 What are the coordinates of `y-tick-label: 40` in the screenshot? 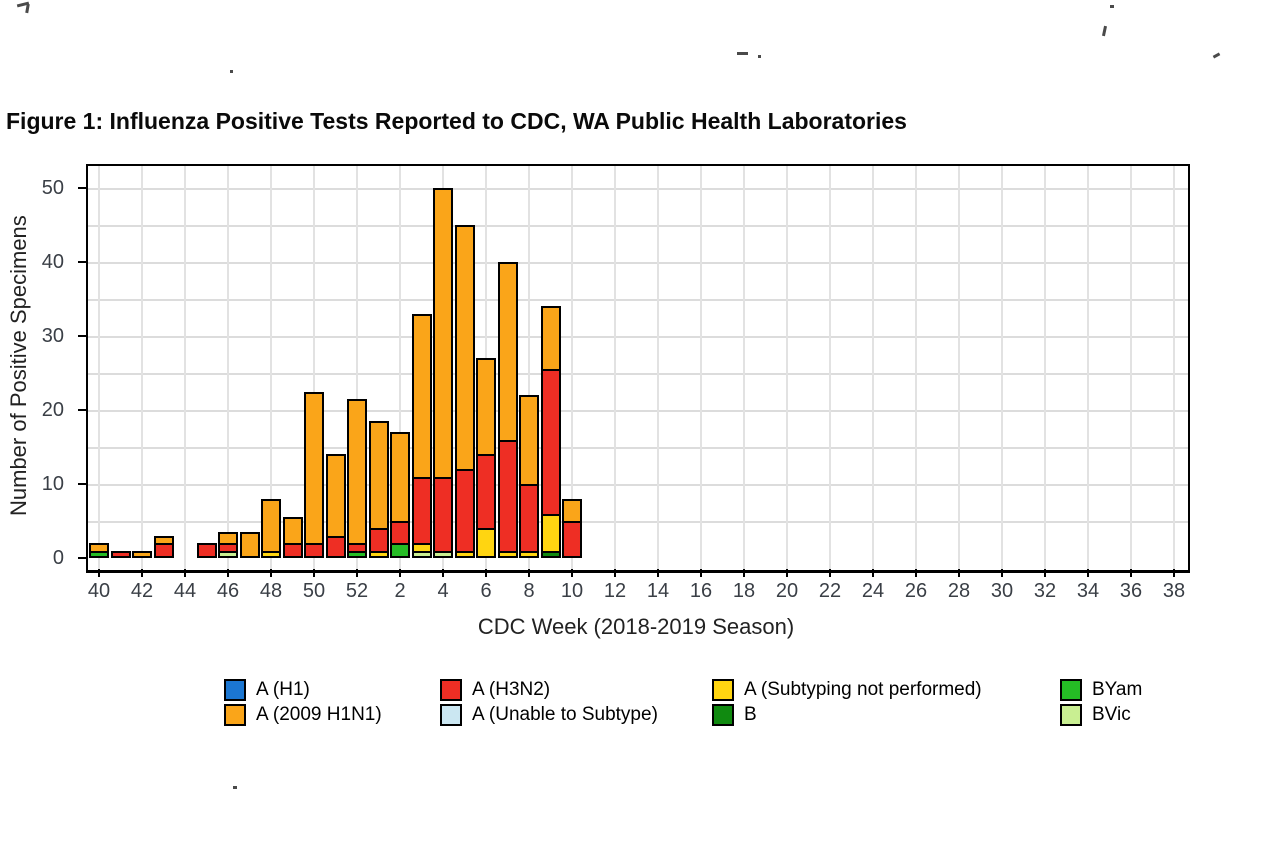 It's located at (52, 262).